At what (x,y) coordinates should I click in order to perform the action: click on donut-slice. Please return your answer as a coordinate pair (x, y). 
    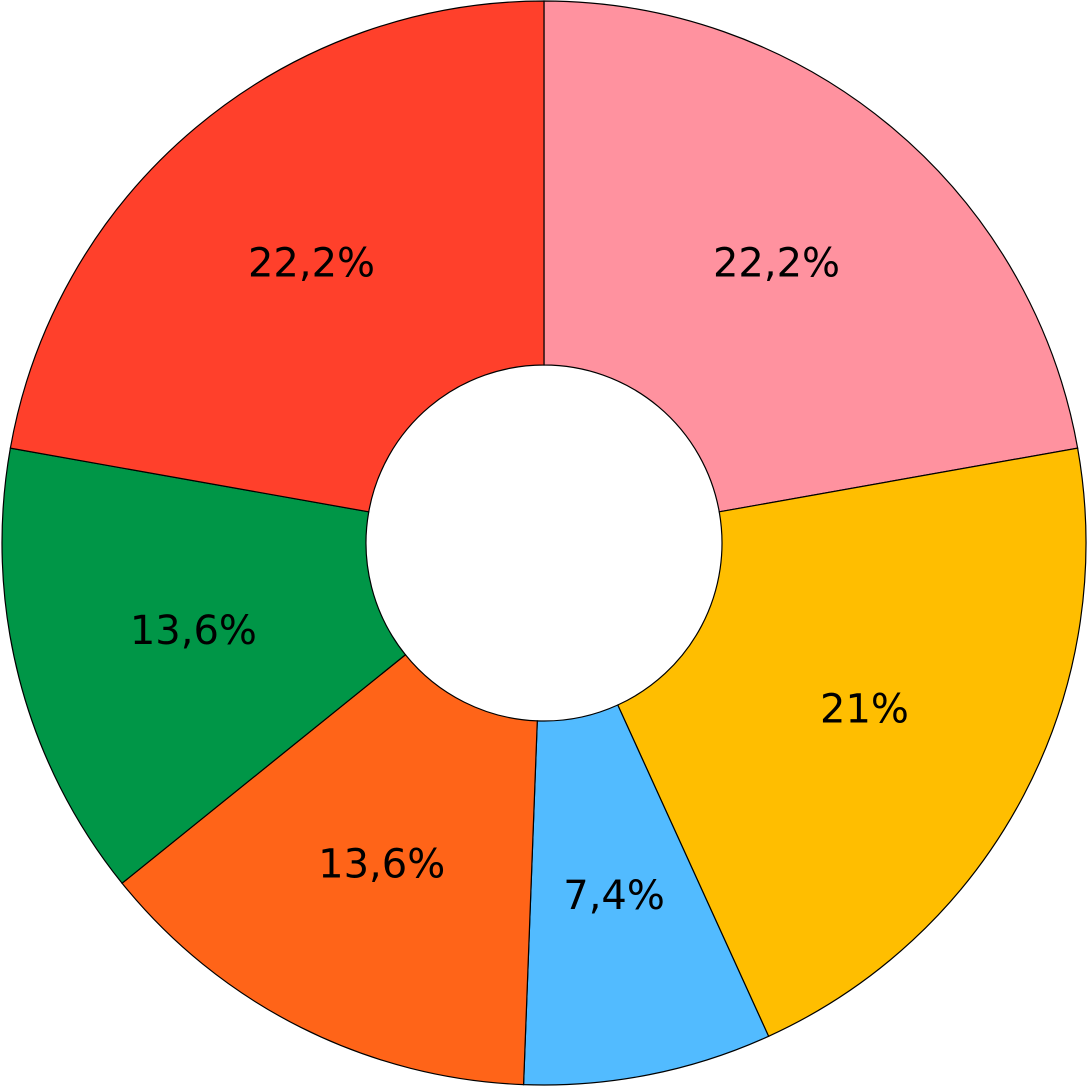
    Looking at the image, I should click on (646, 895).